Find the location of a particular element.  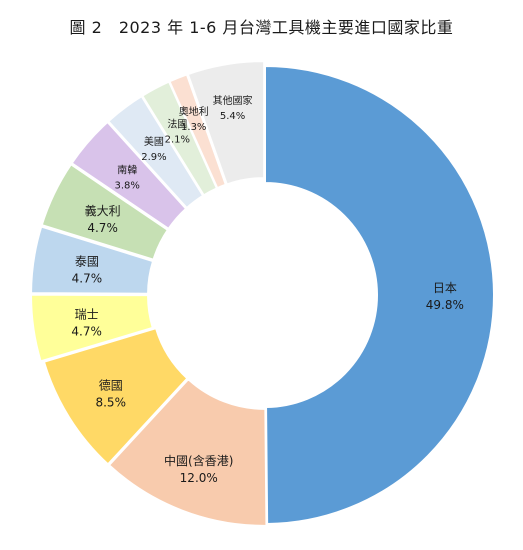

slice-label-7: 南韓 is located at coordinates (127, 169).